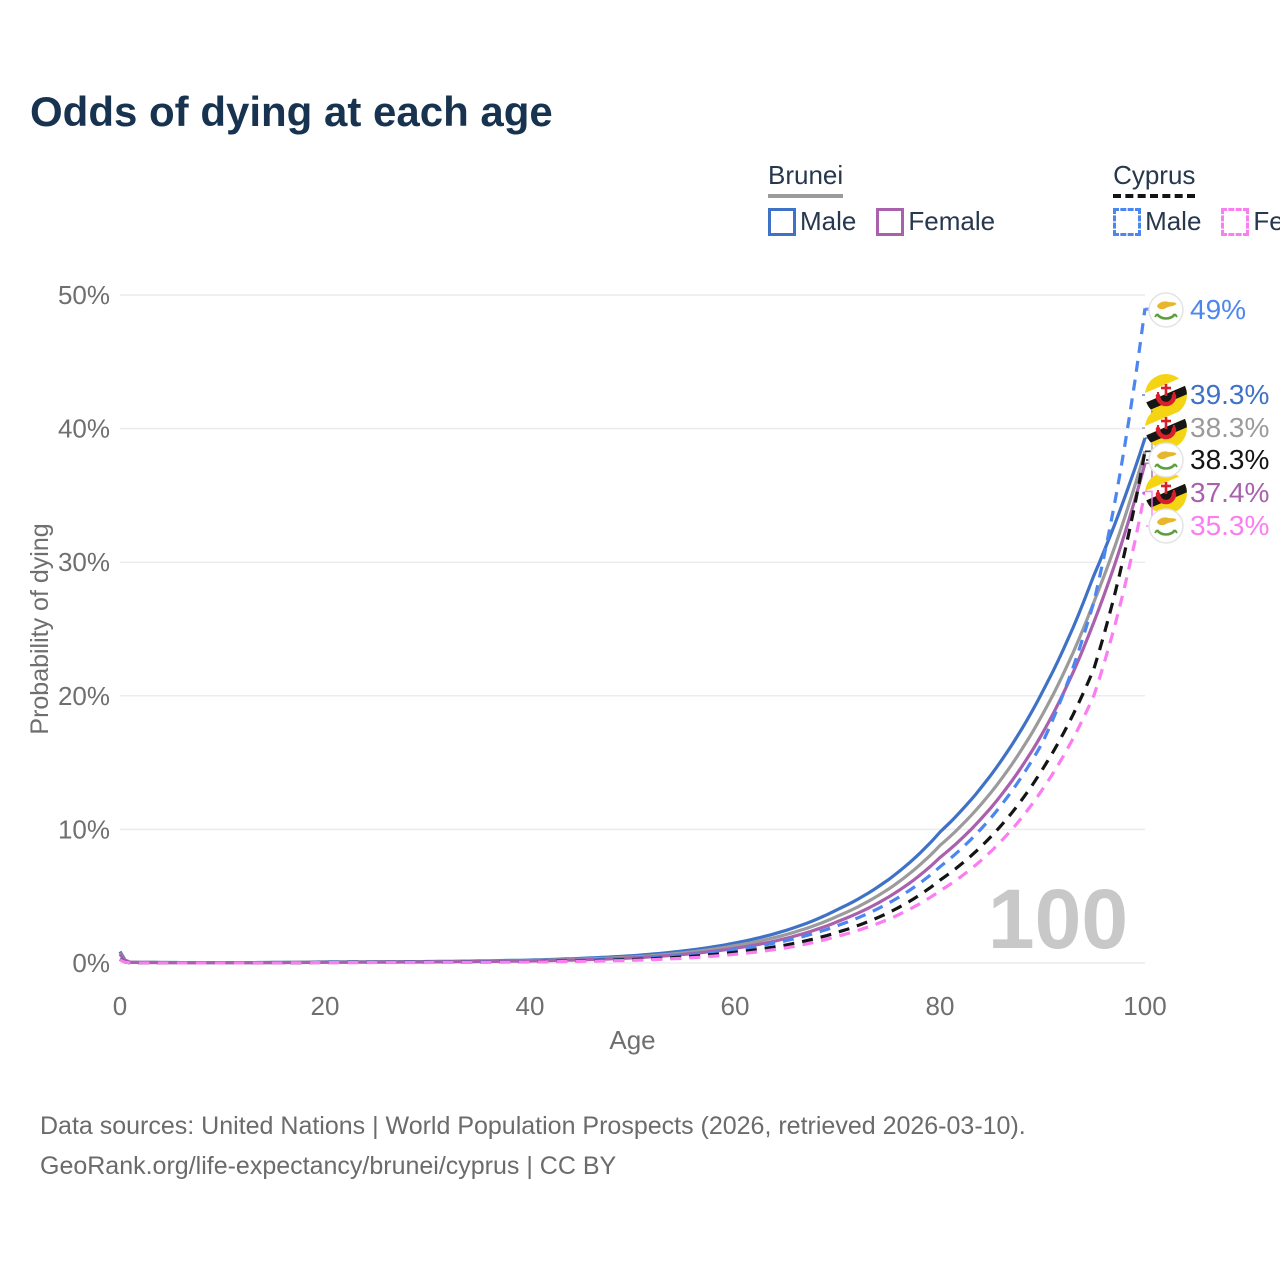 The height and width of the screenshot is (1280, 1280). I want to click on x-tick-label: 0, so click(120, 1006).